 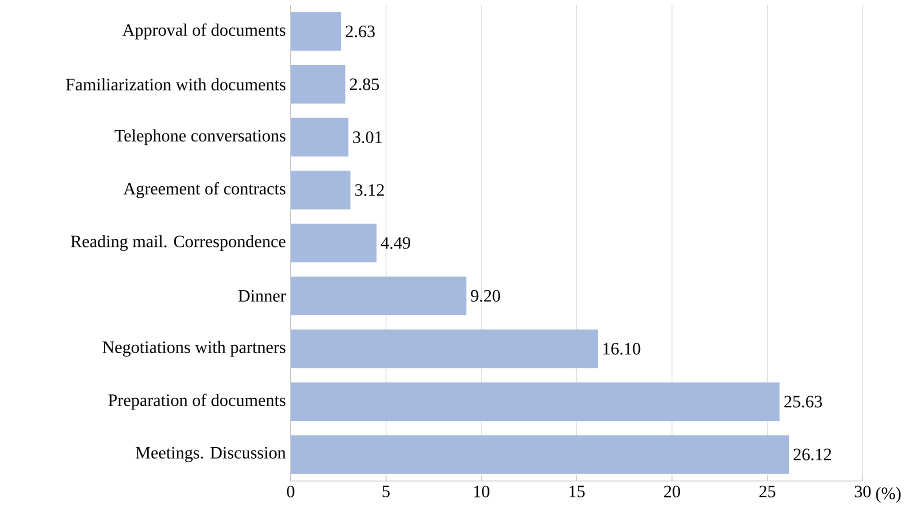 I want to click on data-label: 25.63, so click(x=803, y=402).